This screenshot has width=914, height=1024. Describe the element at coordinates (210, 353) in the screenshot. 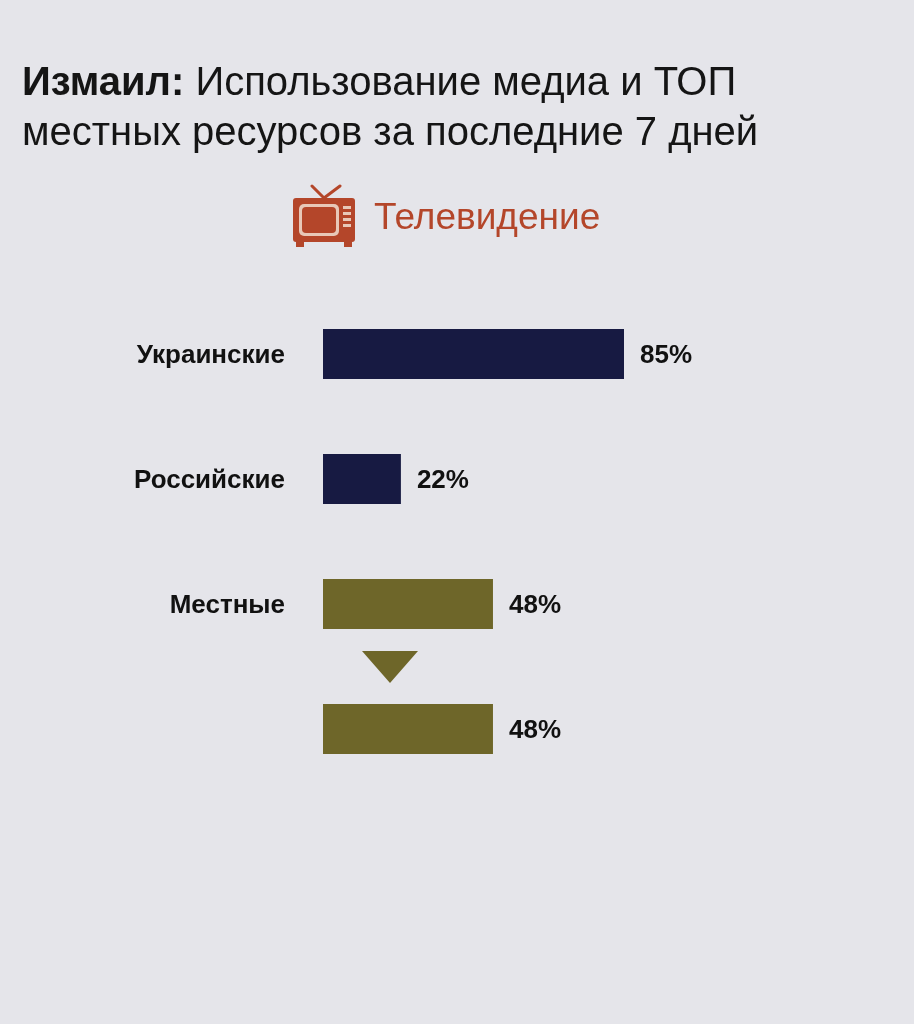

I see `y-tick-label: Украинские` at that location.